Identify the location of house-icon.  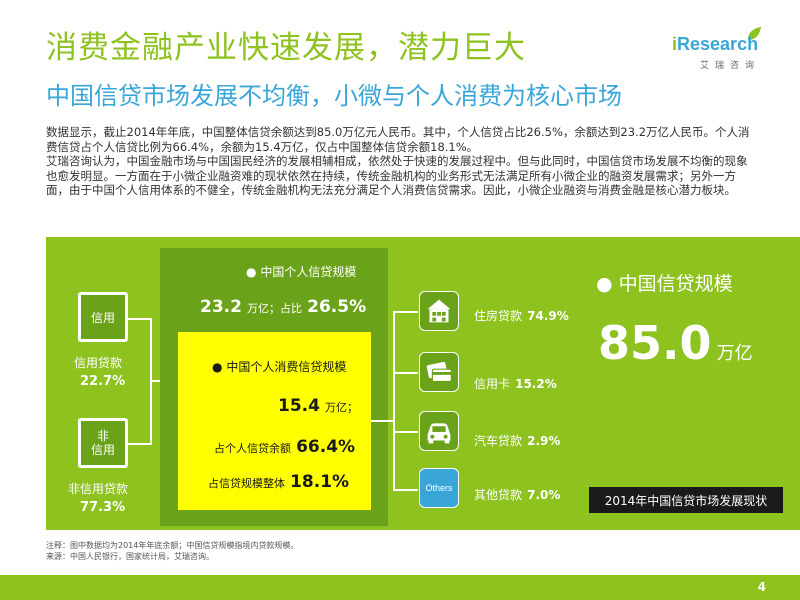
(439, 311).